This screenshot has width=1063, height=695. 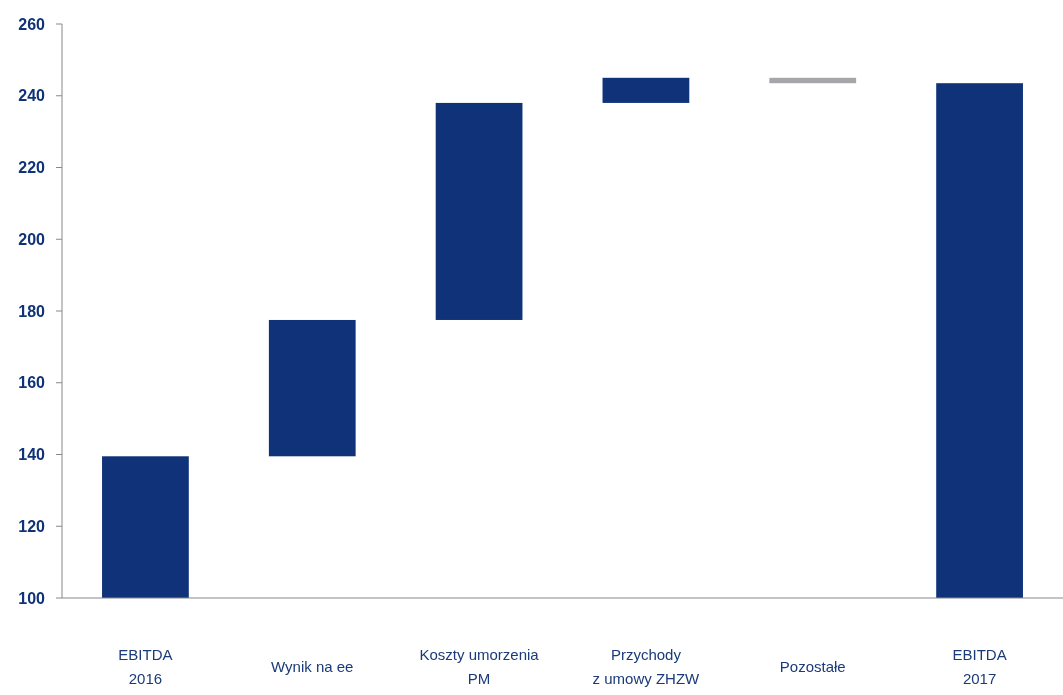 What do you see at coordinates (812, 666) in the screenshot?
I see `x-tick-label: Pozostałe` at bounding box center [812, 666].